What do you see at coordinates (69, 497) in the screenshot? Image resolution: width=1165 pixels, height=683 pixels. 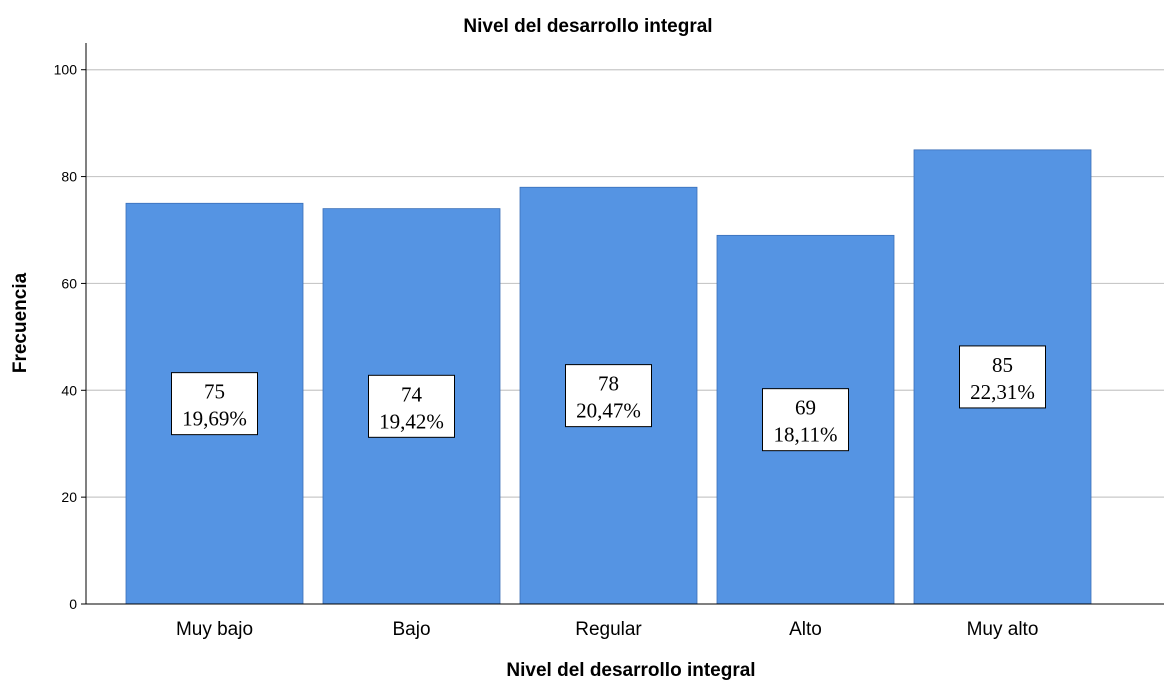 I see `y-tick-label: 20` at bounding box center [69, 497].